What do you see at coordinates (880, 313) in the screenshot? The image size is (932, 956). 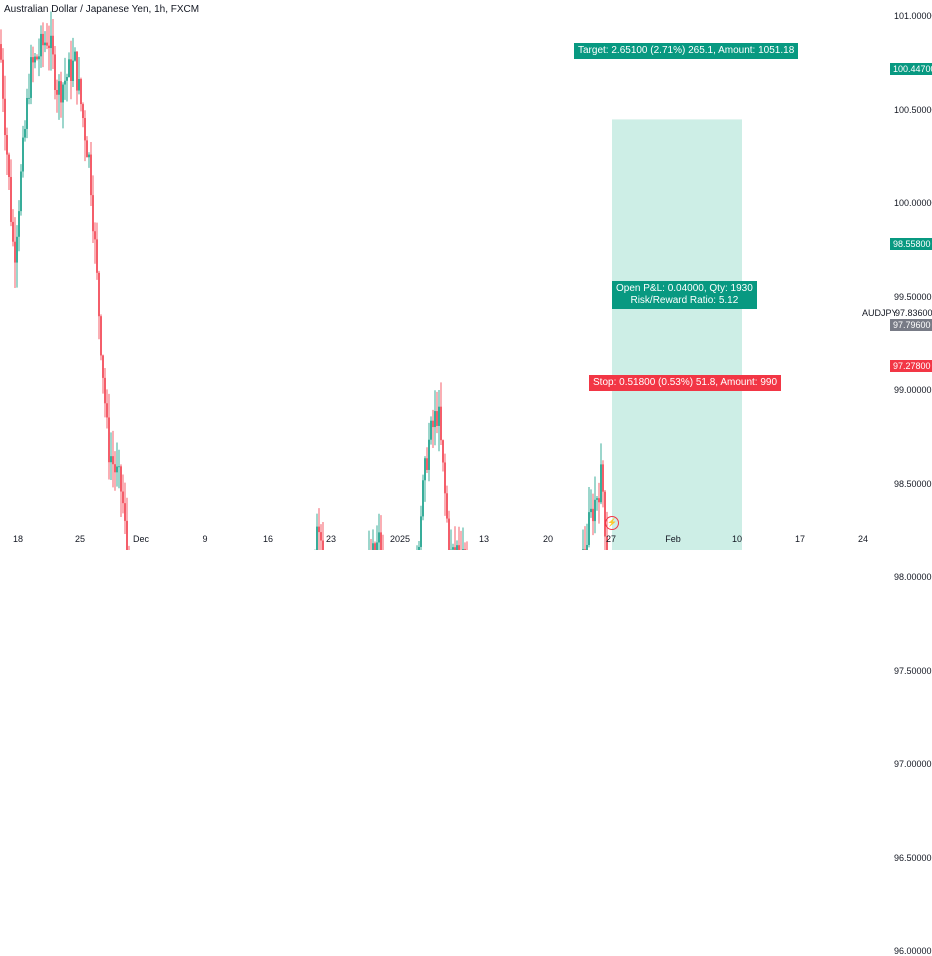 I see `symbol-label: AUDJPY` at bounding box center [880, 313].